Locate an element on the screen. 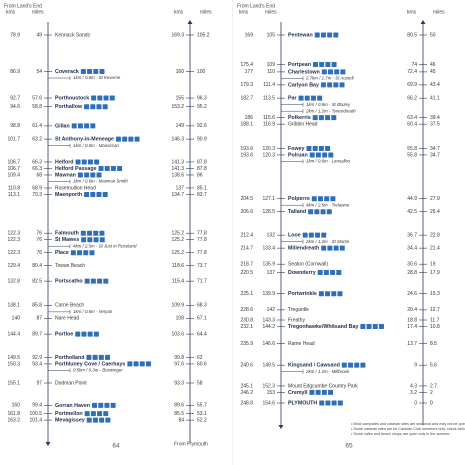 This screenshot has width=465, height=465. place-name: Porthluney Cove / Caerhays is located at coordinates (90, 364).